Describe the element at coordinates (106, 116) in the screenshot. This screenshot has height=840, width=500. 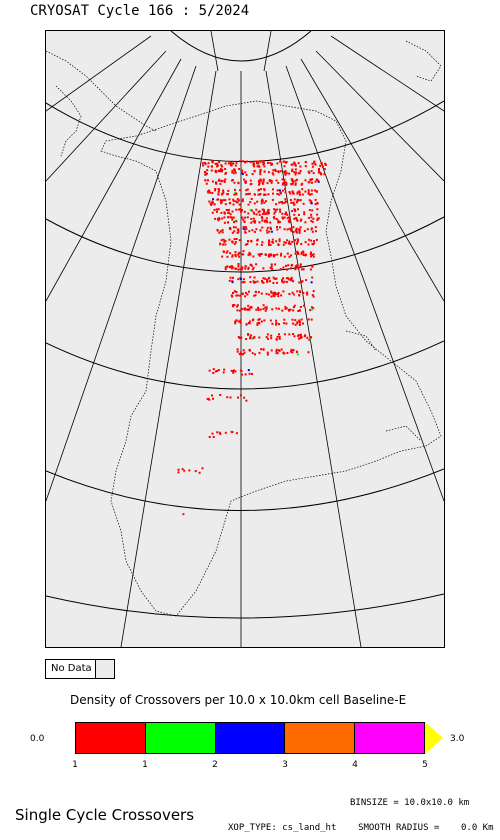
I see `meridian` at that location.